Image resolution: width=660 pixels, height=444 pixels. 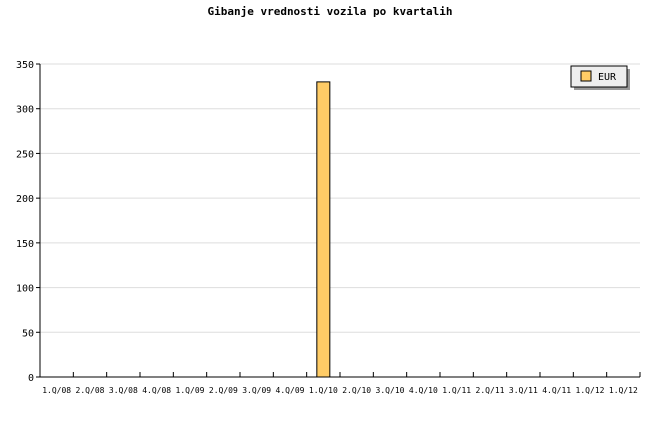 I want to click on x-tick-label: 3.Q/10, so click(x=390, y=390).